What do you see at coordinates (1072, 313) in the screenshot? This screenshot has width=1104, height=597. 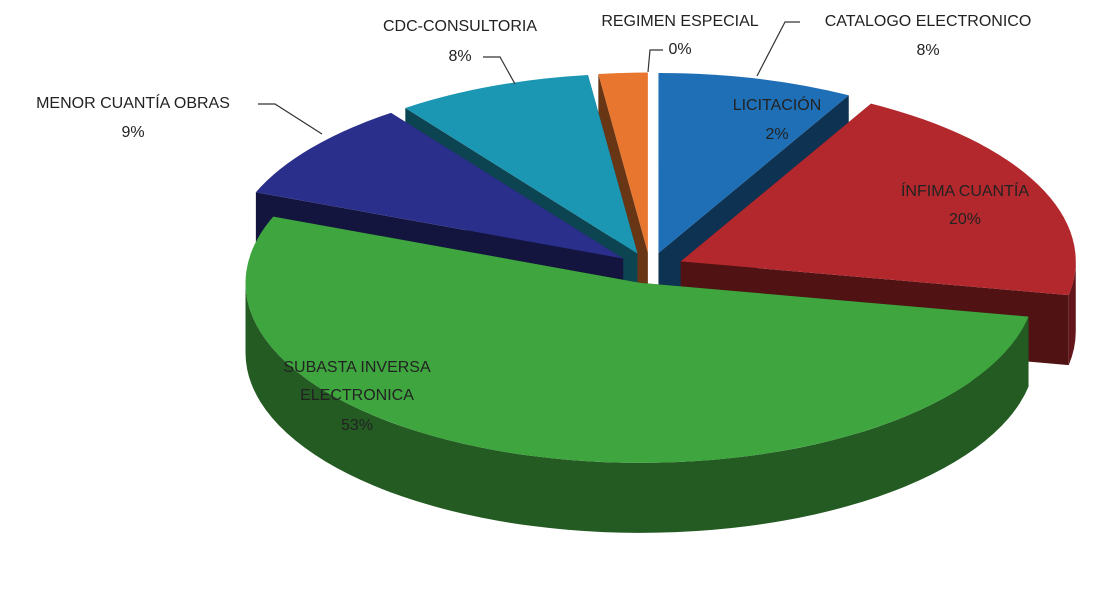 I see `slice-side` at bounding box center [1072, 313].